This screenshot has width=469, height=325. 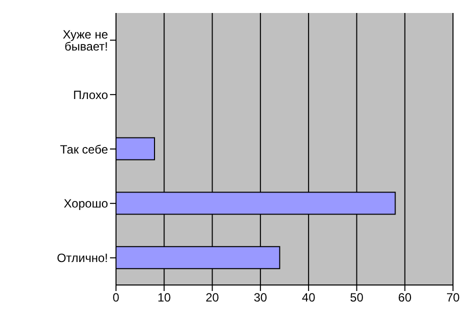 What do you see at coordinates (213, 297) in the screenshot?
I see `x-tick-label: 20` at bounding box center [213, 297].